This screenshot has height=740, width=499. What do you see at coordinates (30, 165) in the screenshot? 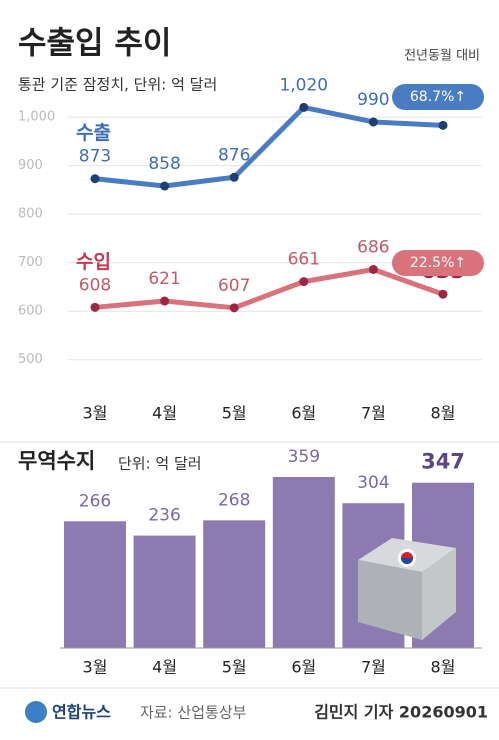
I see `y-tick-label: 900` at bounding box center [30, 165].